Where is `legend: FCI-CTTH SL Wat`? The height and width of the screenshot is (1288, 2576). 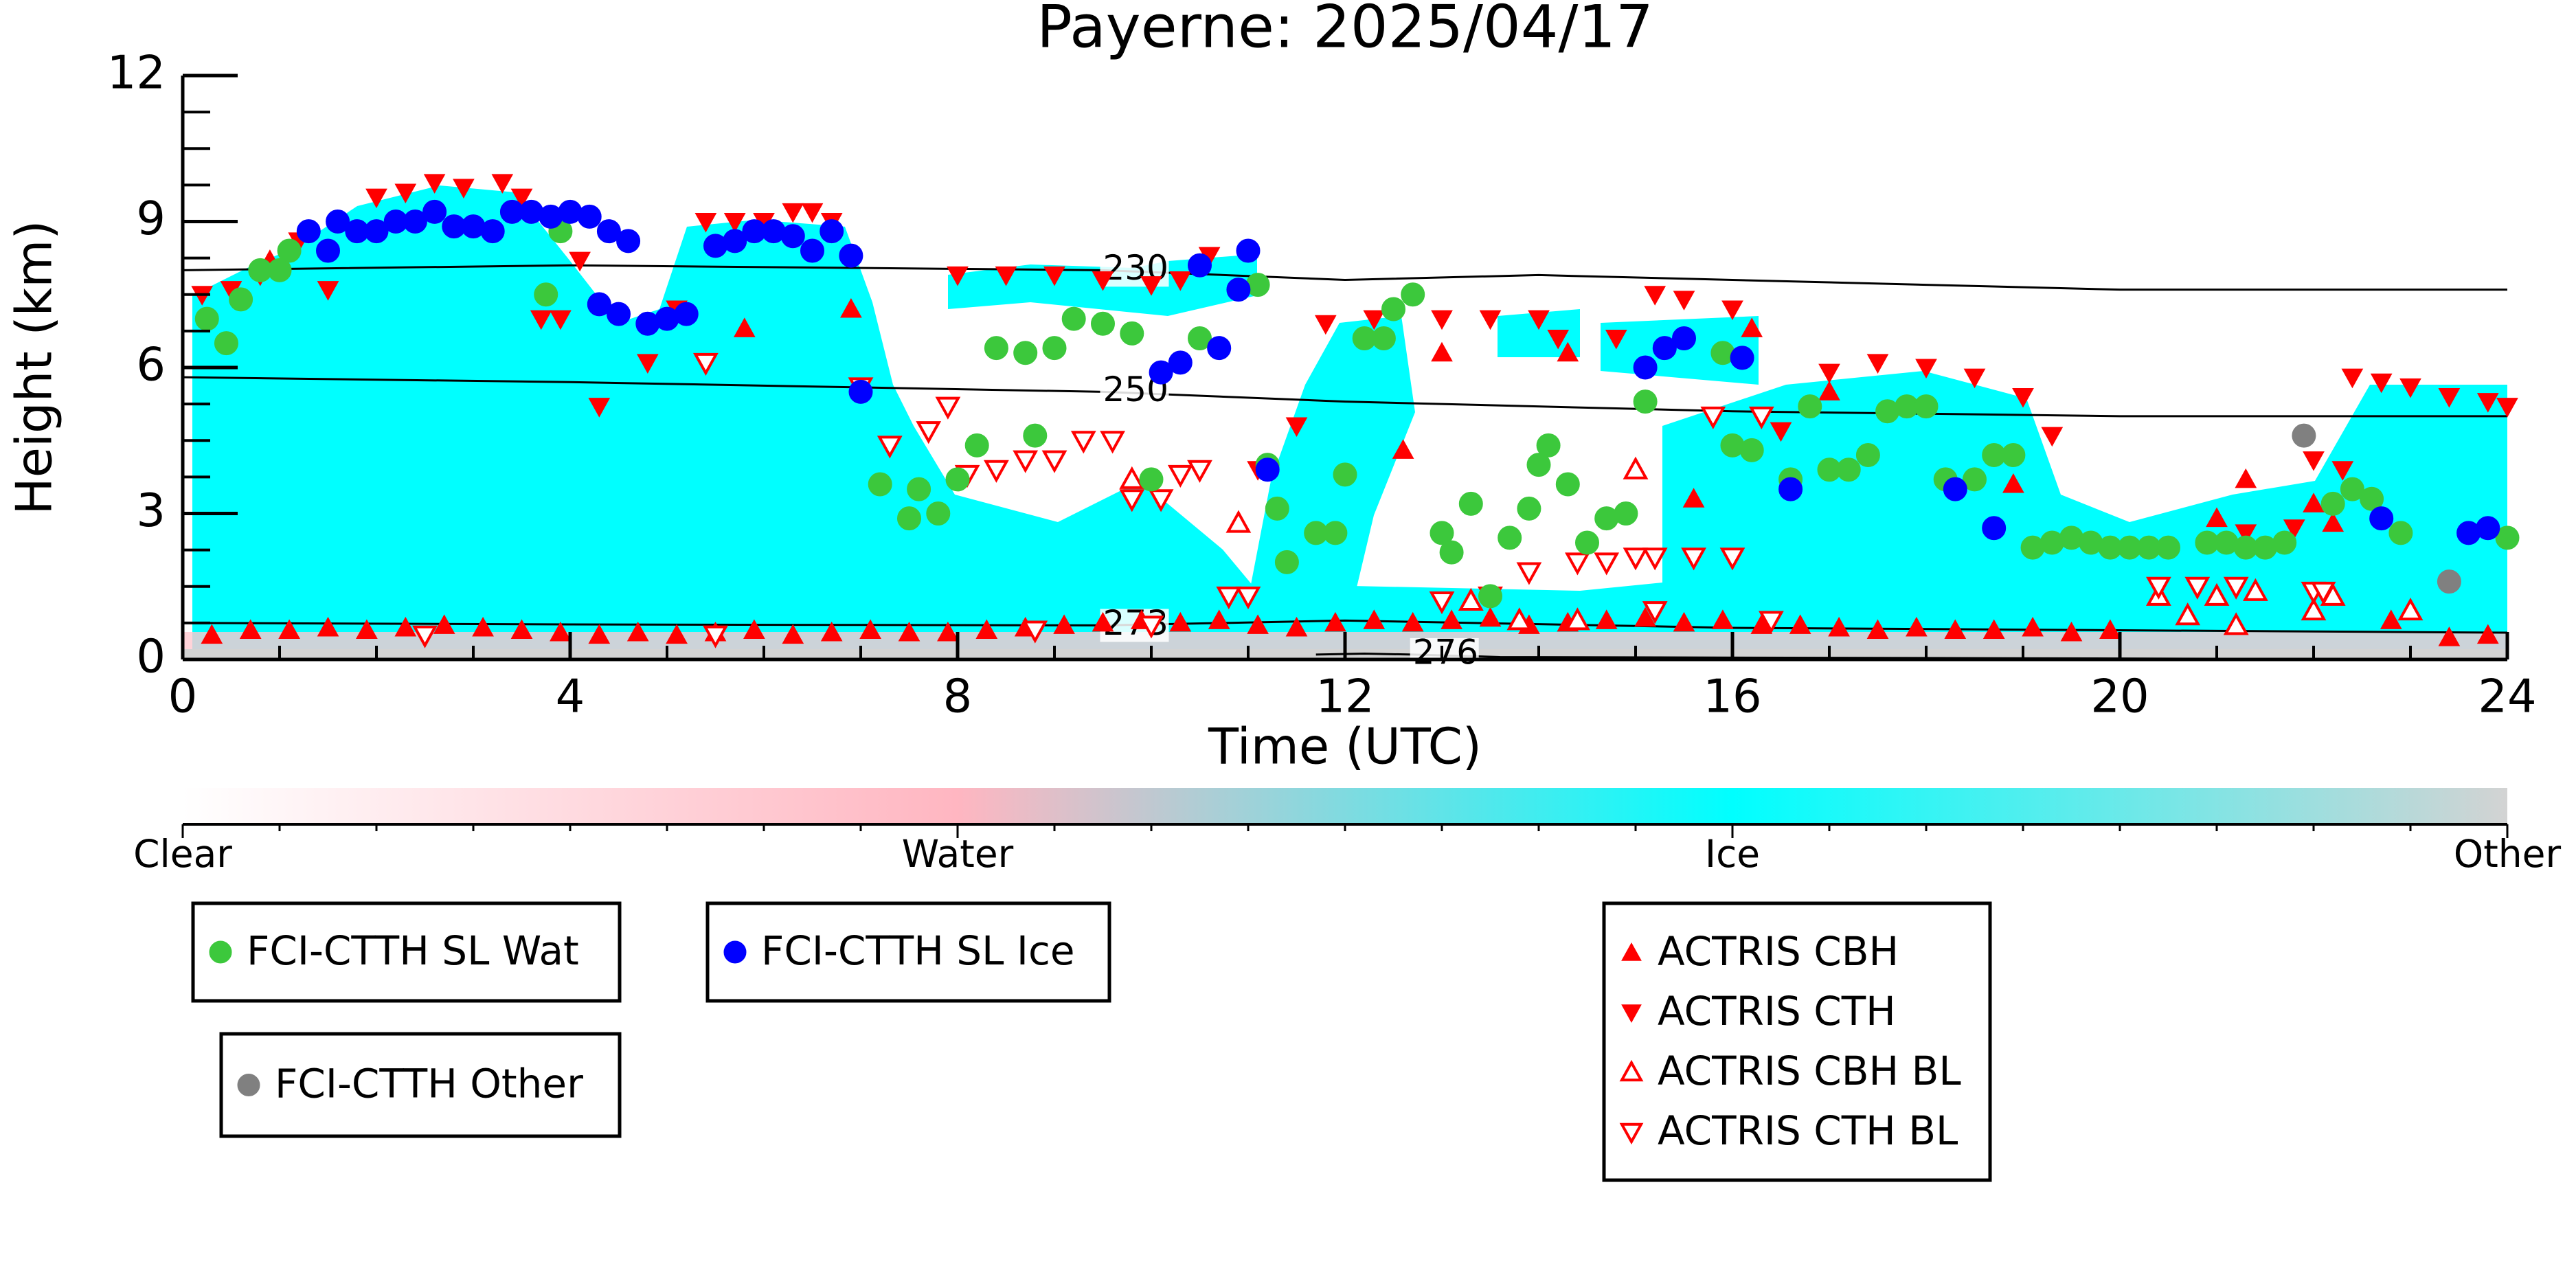 legend: FCI-CTTH SL Wat is located at coordinates (406, 952).